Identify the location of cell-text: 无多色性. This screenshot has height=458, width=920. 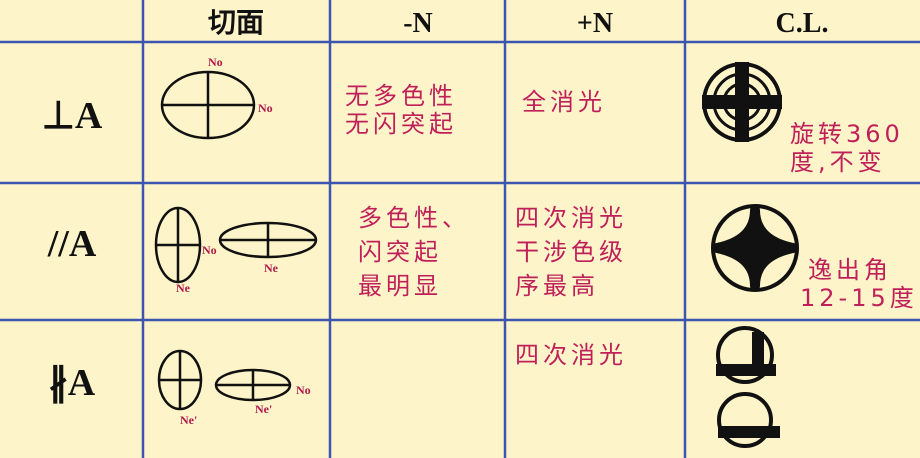
(401, 96).